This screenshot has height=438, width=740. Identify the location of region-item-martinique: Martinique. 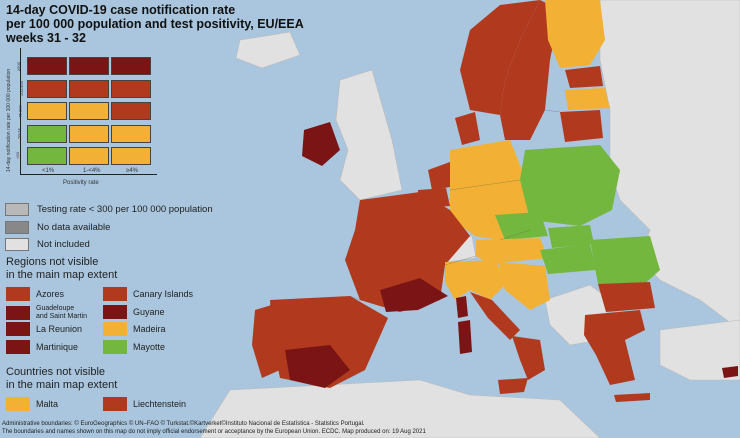
(42, 347).